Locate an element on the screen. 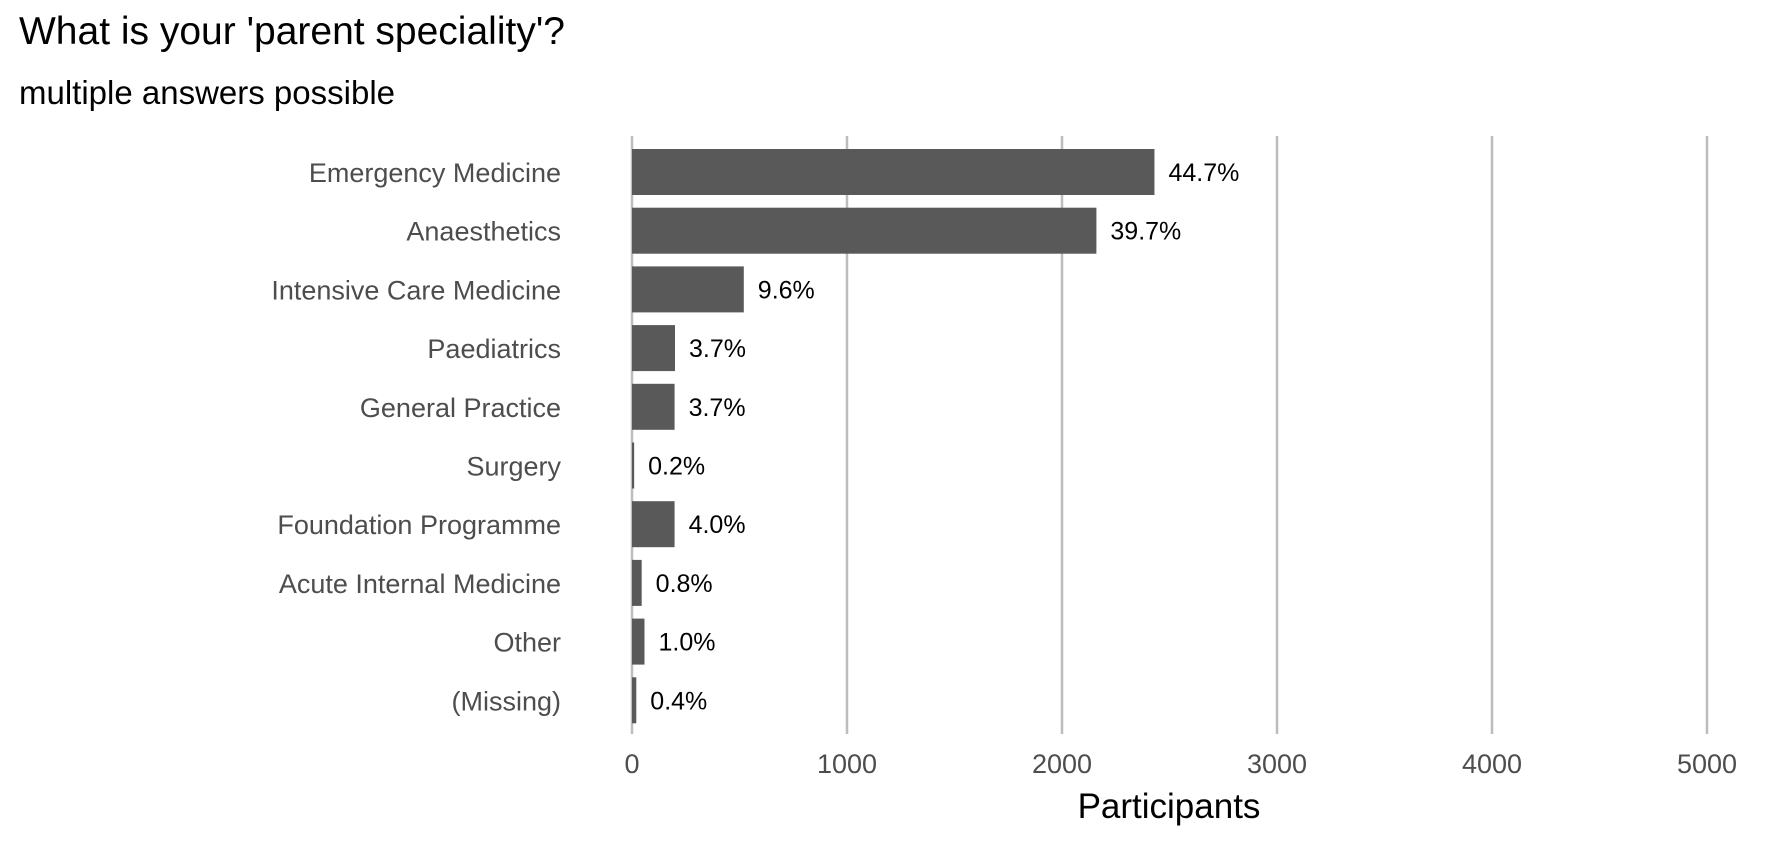  bar-value-label-1: 39.7% is located at coordinates (1145, 232).